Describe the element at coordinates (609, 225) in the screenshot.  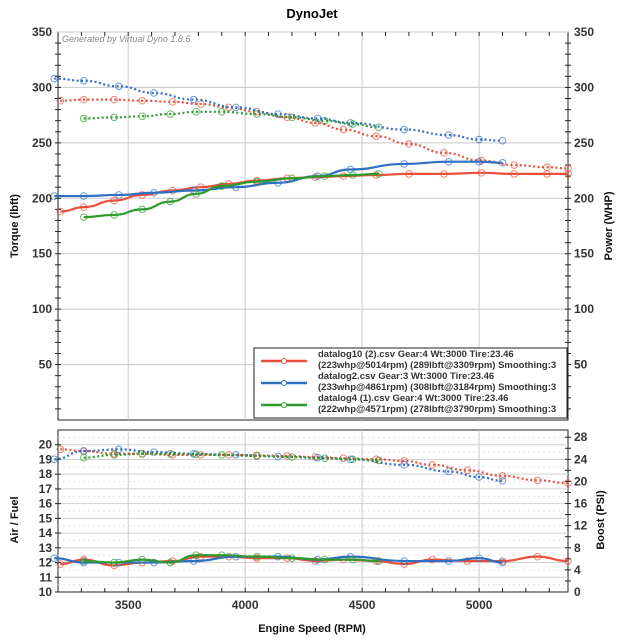
I see `power-axis-label: Power (WHP)` at that location.